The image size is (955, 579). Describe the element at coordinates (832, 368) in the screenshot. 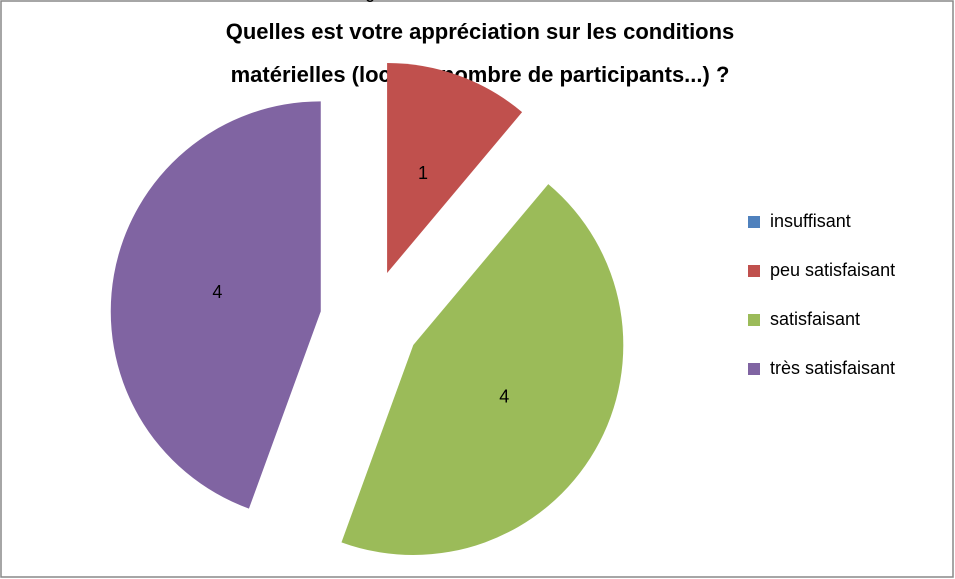

I see `legend-label: très satisfaisant` at that location.